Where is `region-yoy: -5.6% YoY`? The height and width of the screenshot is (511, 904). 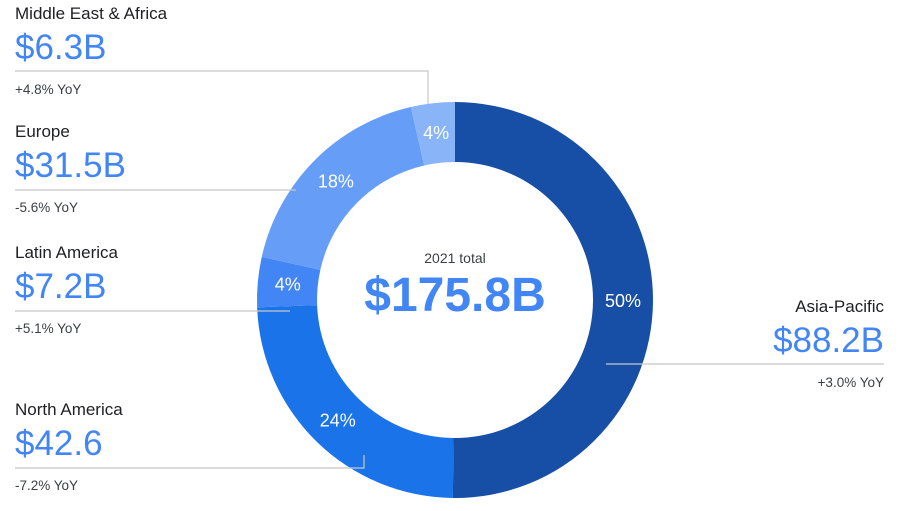
region-yoy: -5.6% YoY is located at coordinates (46, 207).